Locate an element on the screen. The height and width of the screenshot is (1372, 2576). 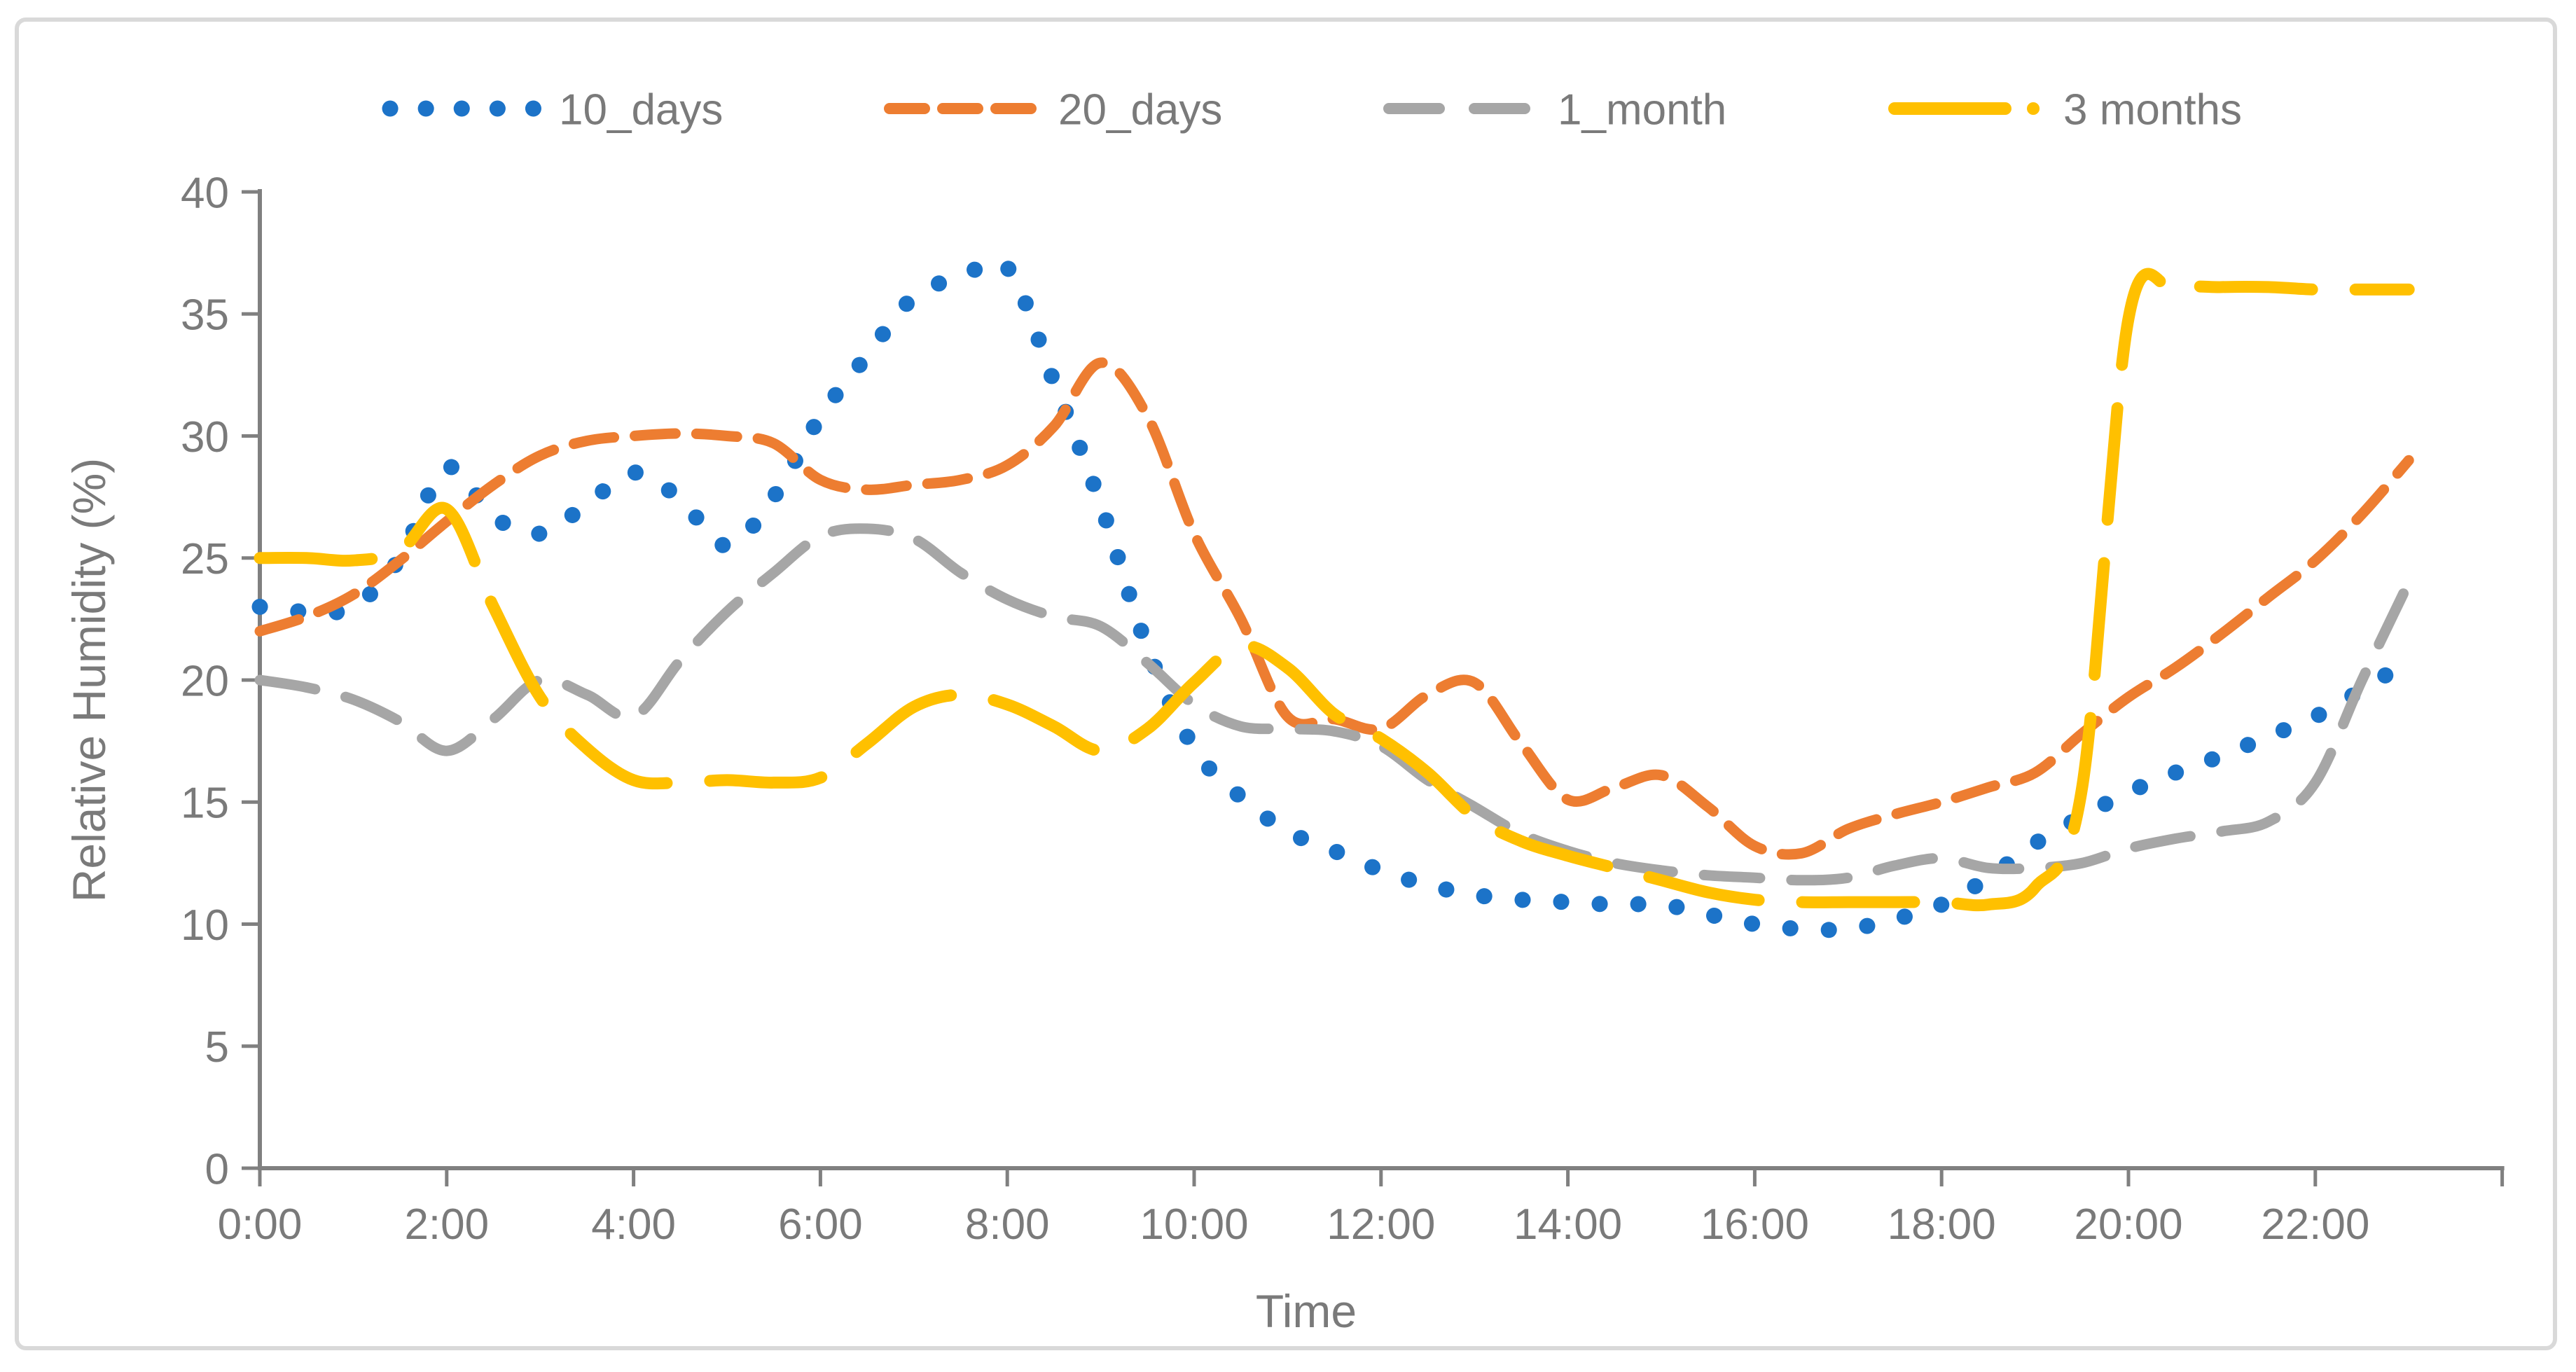
y-tick-label: 35 is located at coordinates (205, 315).